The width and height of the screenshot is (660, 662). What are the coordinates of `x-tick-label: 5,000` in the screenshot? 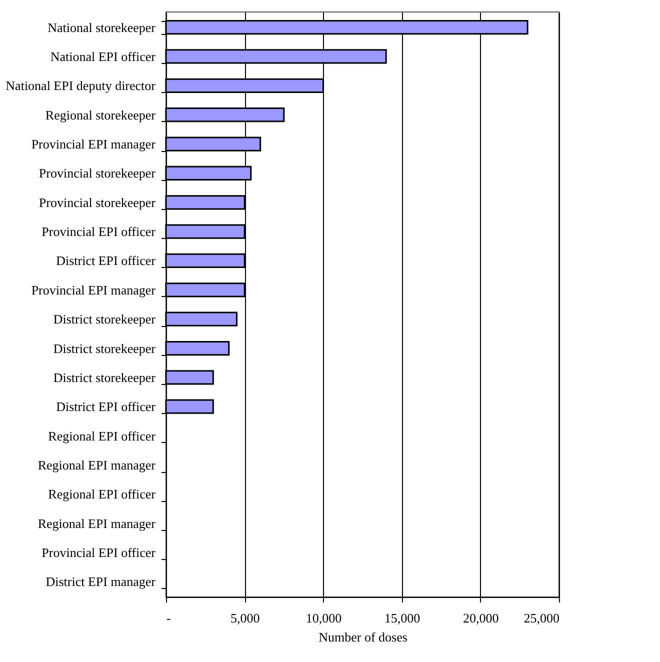 It's located at (245, 618).